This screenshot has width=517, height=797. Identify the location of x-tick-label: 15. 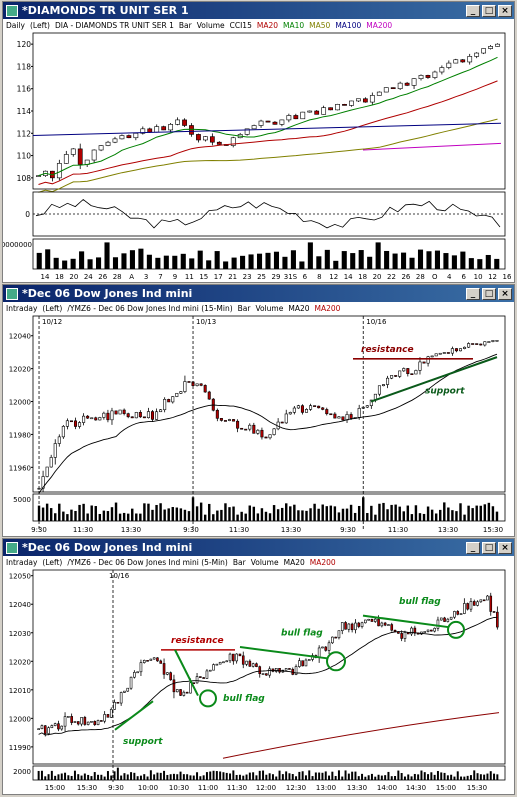
(203, 277).